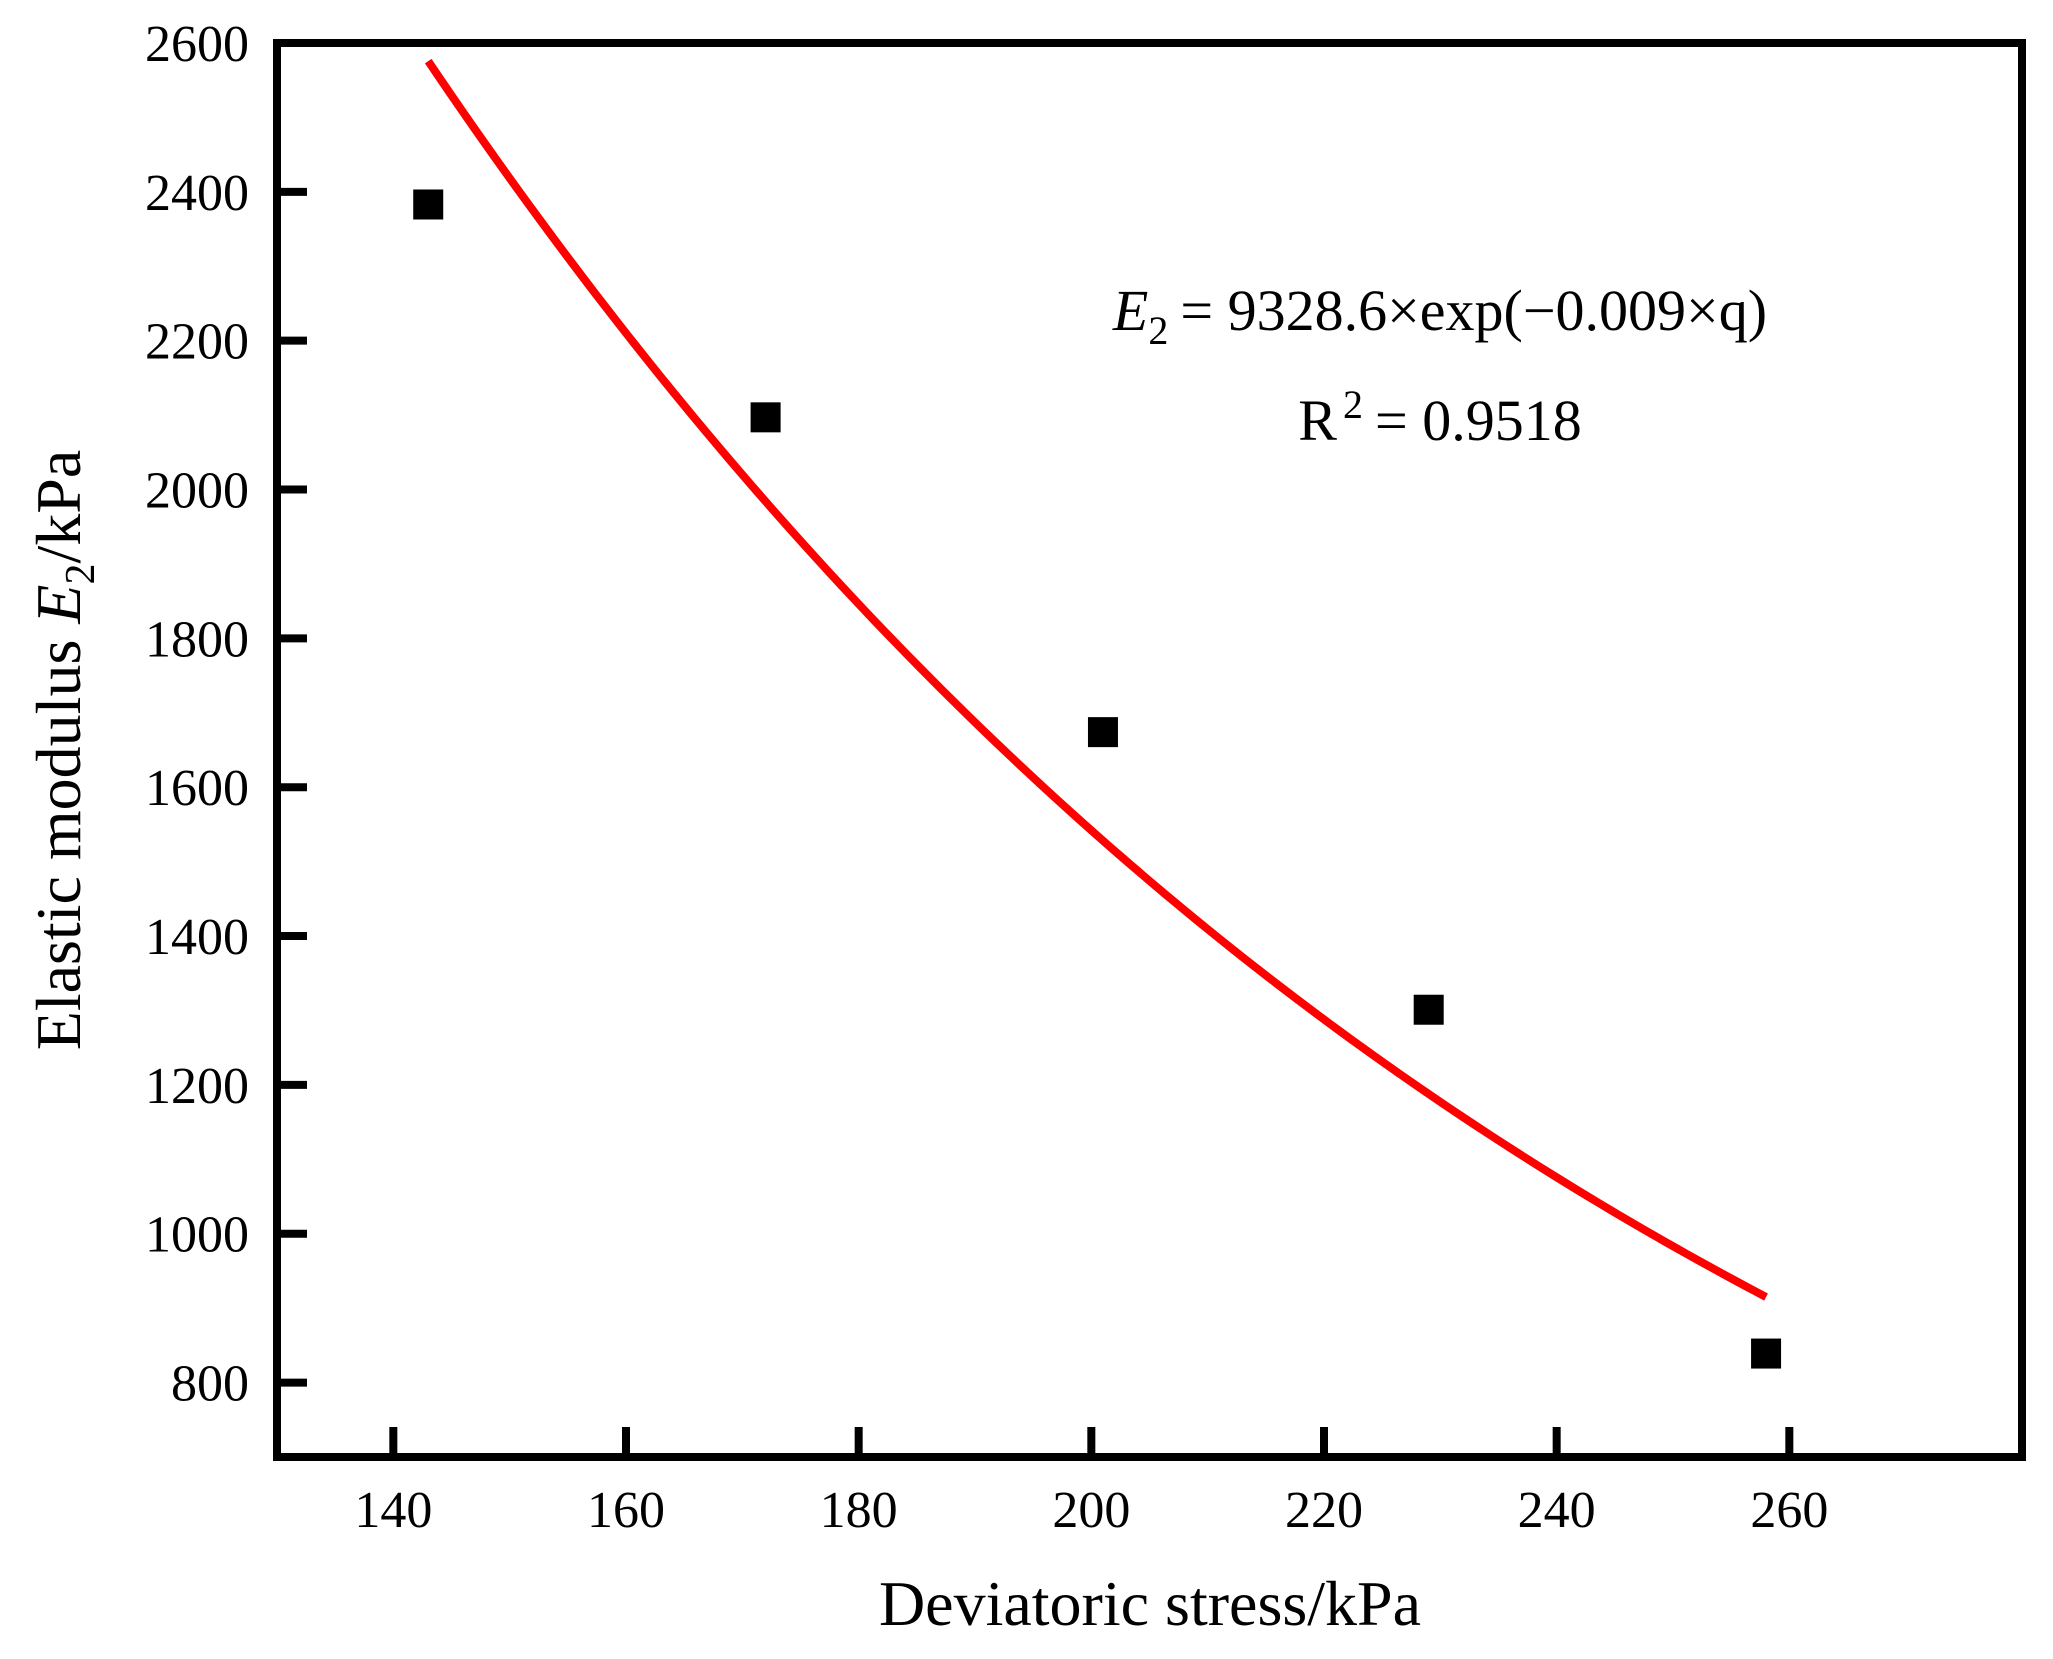  I want to click on x-axis: 140 160 180 200 220 240 260, so click(1091, 1483).